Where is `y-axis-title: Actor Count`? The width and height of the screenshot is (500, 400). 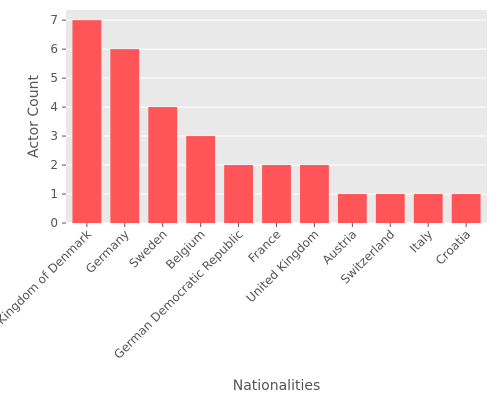
y-axis-title: Actor Count is located at coordinates (34, 116).